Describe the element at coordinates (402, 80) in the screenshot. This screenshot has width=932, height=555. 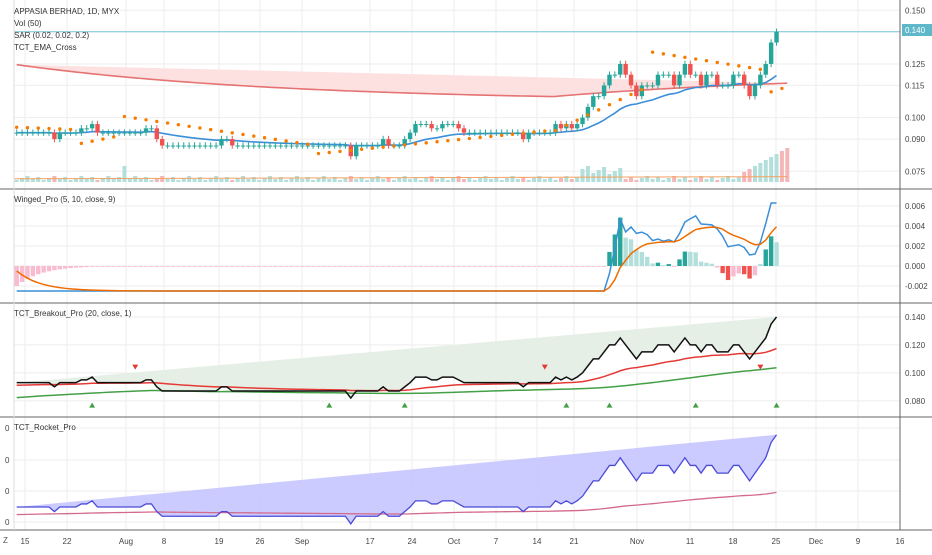
I see `ema-slow-line` at that location.